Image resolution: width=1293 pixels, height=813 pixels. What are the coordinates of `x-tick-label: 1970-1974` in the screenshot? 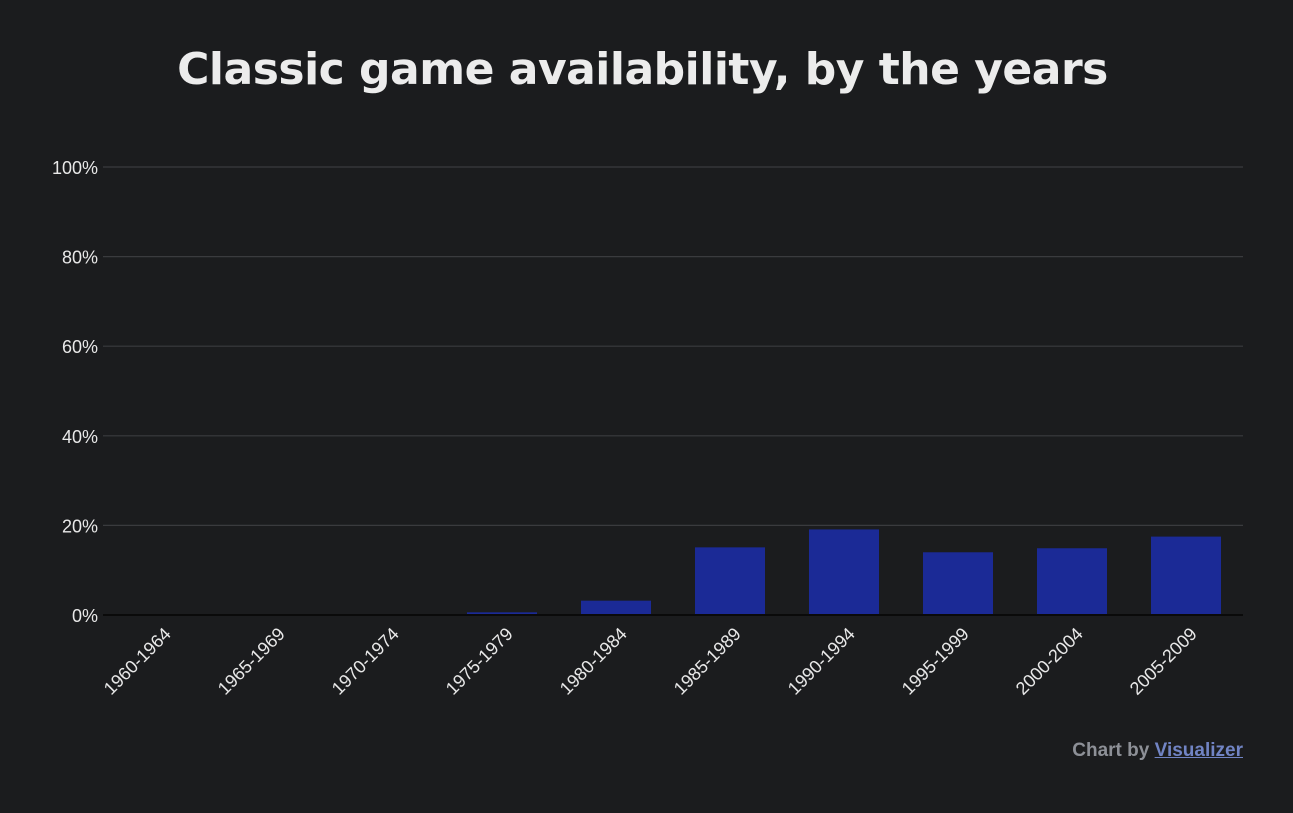 It's located at (365, 661).